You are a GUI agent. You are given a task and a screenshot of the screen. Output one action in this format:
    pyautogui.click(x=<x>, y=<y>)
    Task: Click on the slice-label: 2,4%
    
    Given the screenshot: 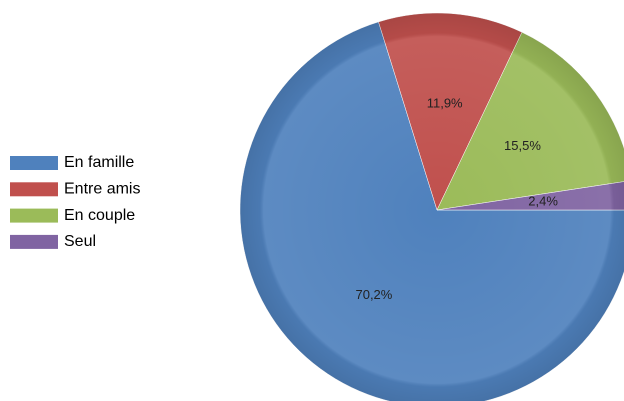 What is the action you would take?
    pyautogui.click(x=543, y=200)
    